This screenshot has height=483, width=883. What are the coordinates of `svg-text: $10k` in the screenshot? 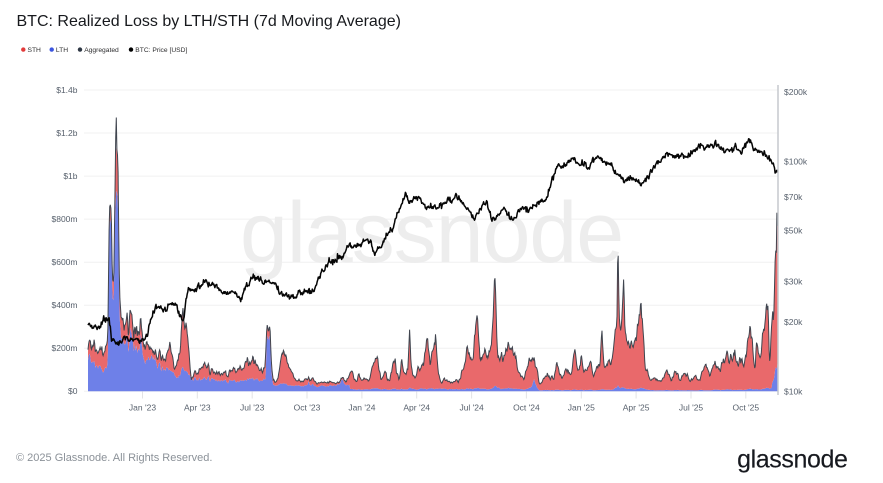 It's located at (793, 391).